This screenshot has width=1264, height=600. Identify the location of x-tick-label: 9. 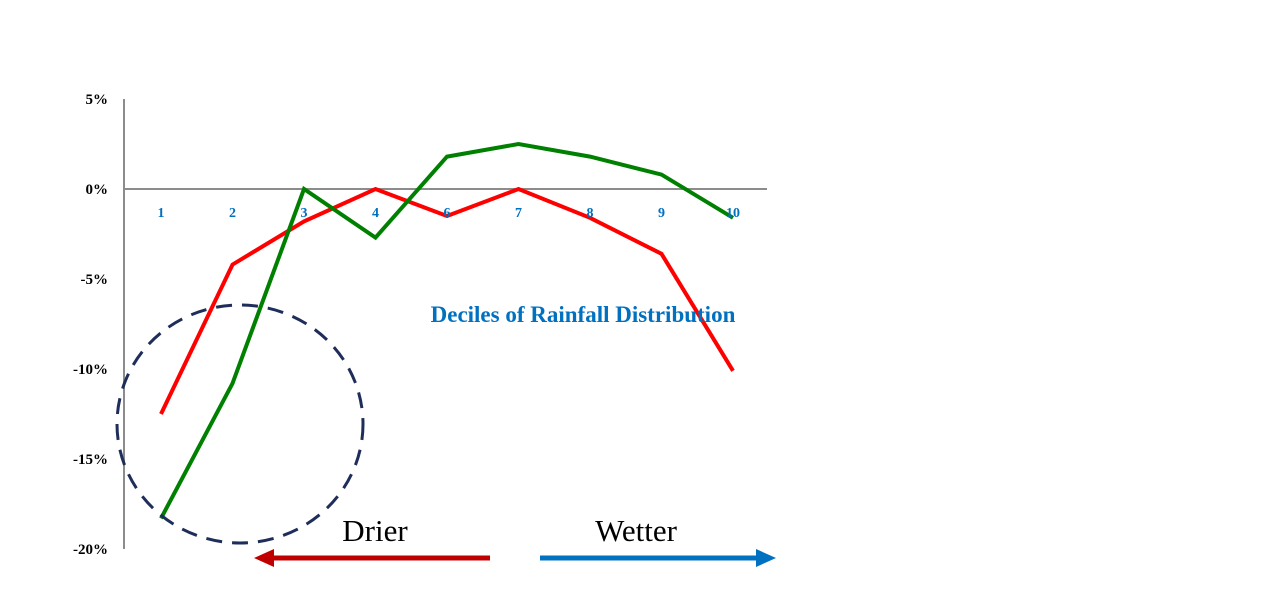
(661, 213).